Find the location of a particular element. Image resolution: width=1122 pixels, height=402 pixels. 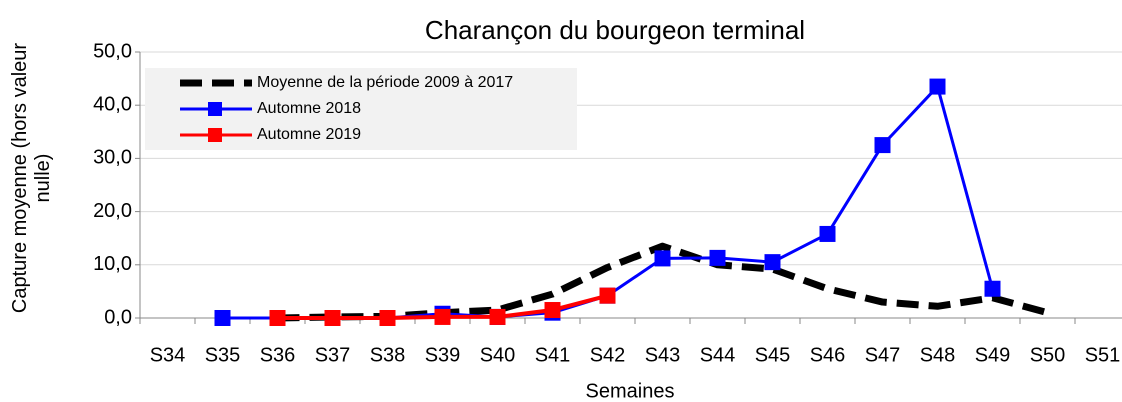

x-axis-label: Semaines is located at coordinates (630, 391).